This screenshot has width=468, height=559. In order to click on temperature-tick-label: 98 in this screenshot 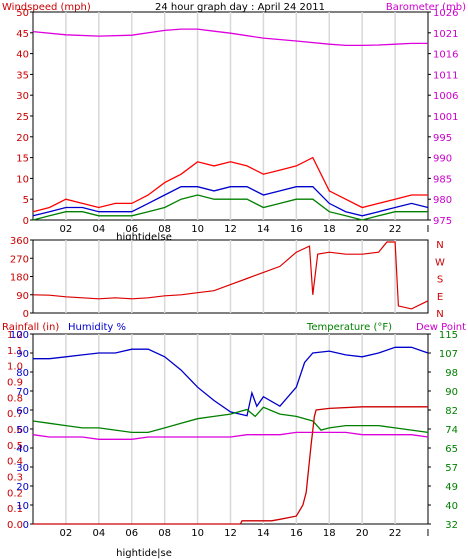, I will do `click(451, 373)`.